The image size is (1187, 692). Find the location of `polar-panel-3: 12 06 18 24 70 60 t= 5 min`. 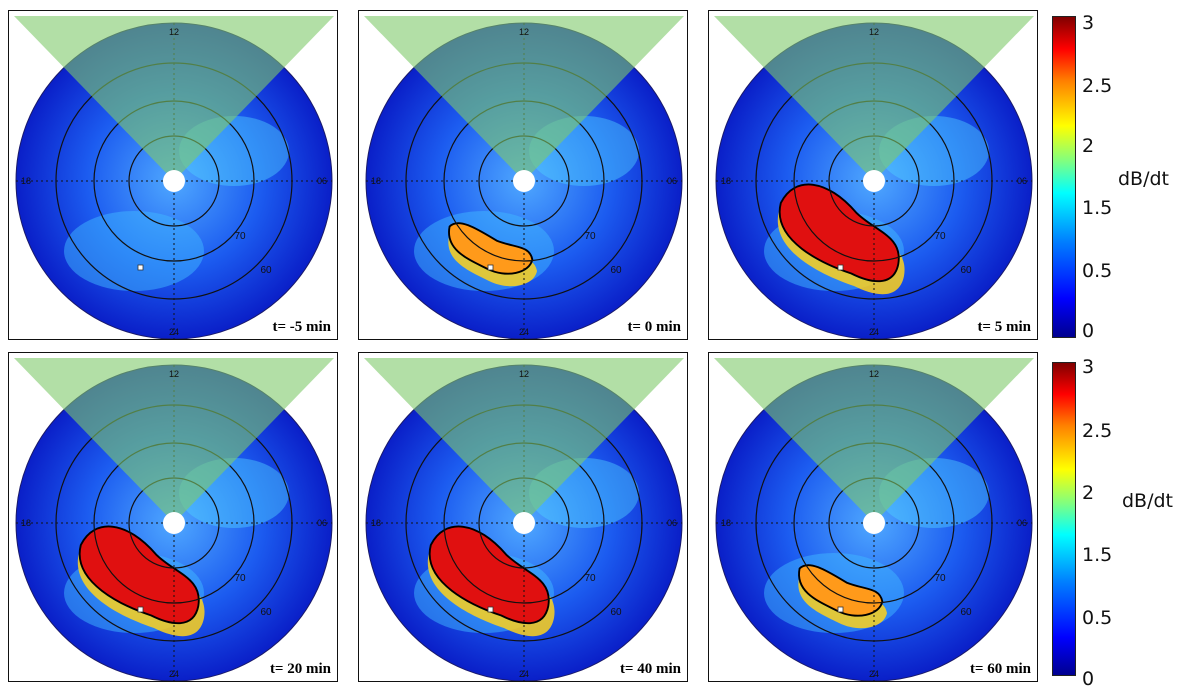

polar-panel-3: 12 06 18 24 70 60 t= 5 min is located at coordinates (873, 175).